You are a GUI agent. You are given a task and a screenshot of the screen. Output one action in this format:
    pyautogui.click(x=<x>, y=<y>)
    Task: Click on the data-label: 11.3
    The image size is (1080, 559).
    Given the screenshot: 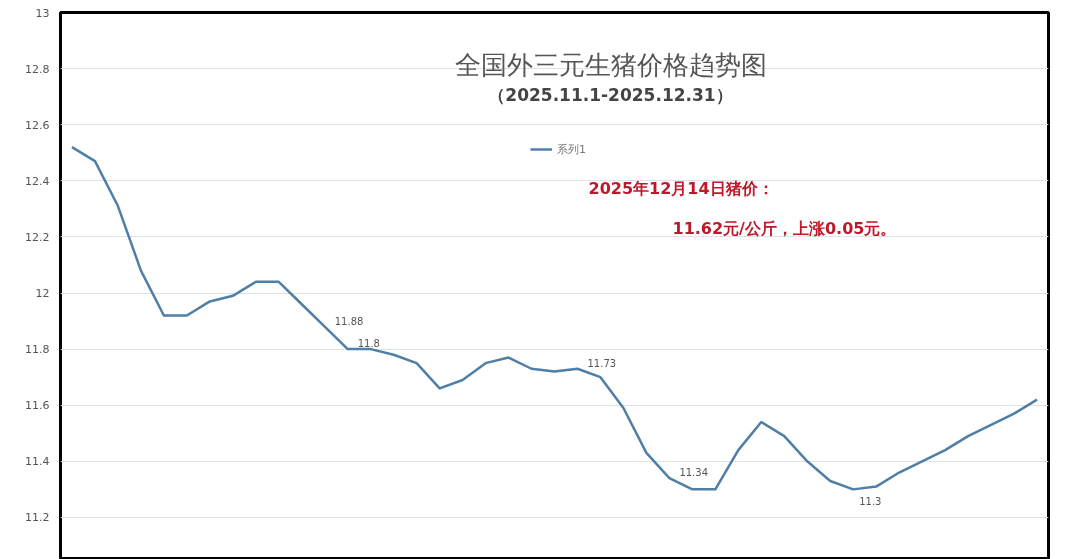 What is the action you would take?
    pyautogui.click(x=870, y=502)
    